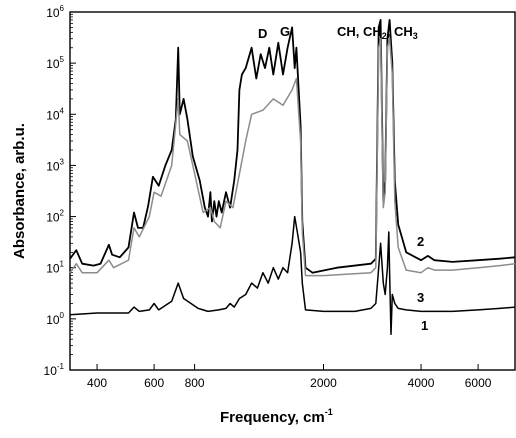 The width and height of the screenshot is (516, 438). I want to click on x-tick-label-5: 6000, so click(478, 383).